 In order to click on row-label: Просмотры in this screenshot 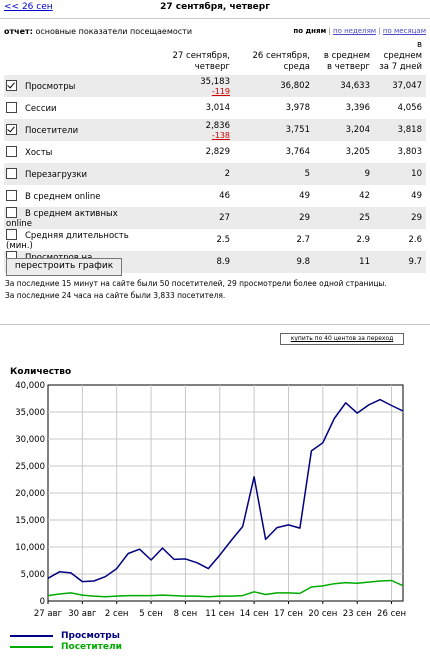, I will do `click(50, 86)`.